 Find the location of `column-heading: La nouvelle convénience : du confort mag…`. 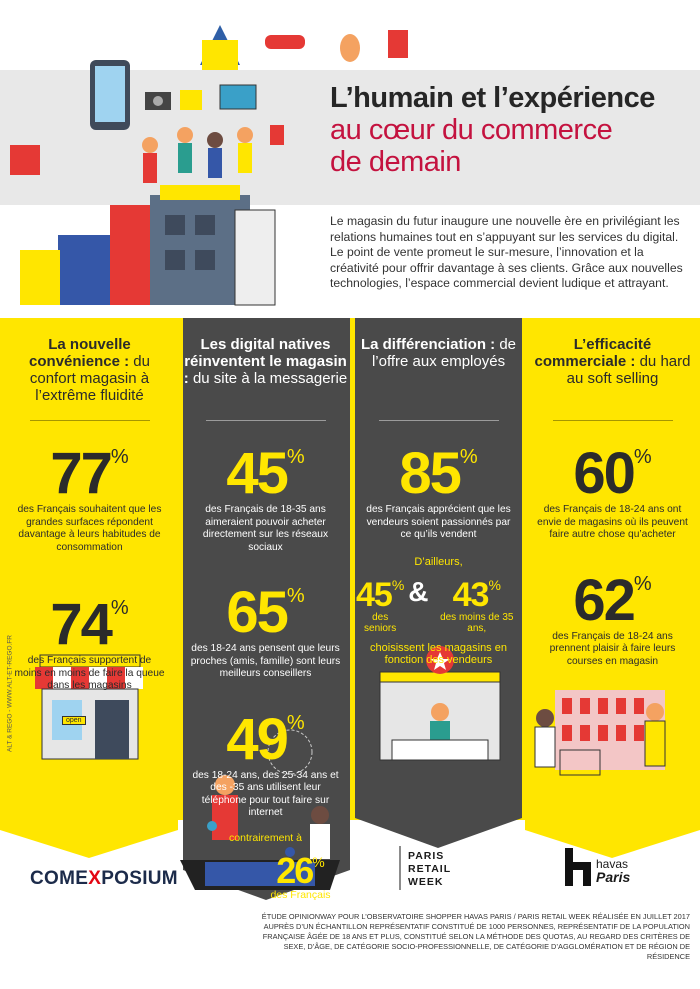

column-heading: La nouvelle convénience : du confort mag… is located at coordinates (89, 378).